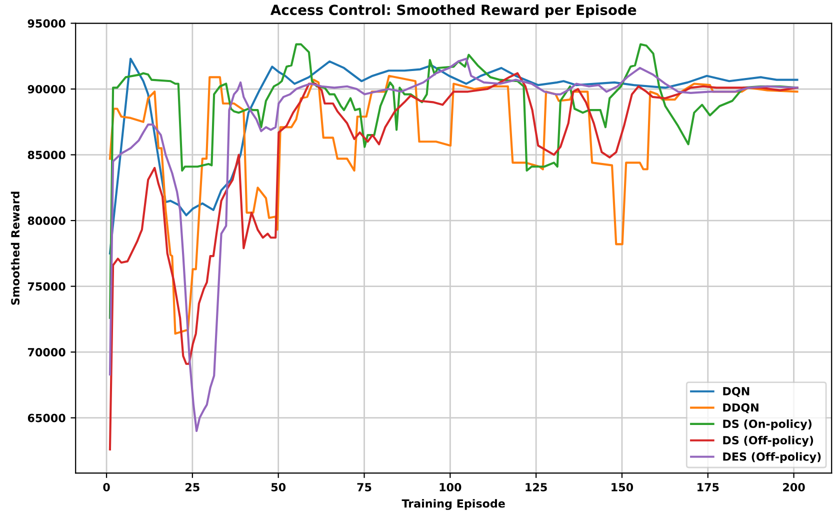  I want to click on y-tick-label: 70000, so click(47, 352).